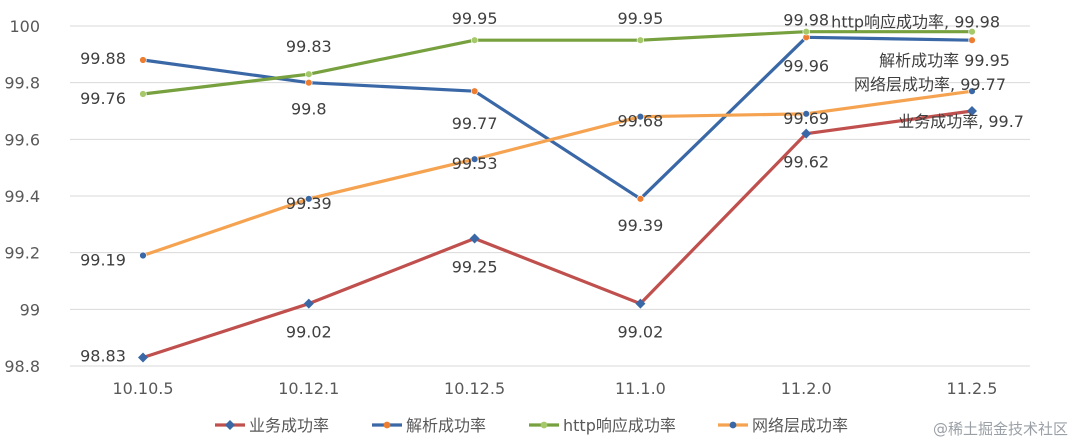  I want to click on y-tick-label: 99.2, so click(22, 253).